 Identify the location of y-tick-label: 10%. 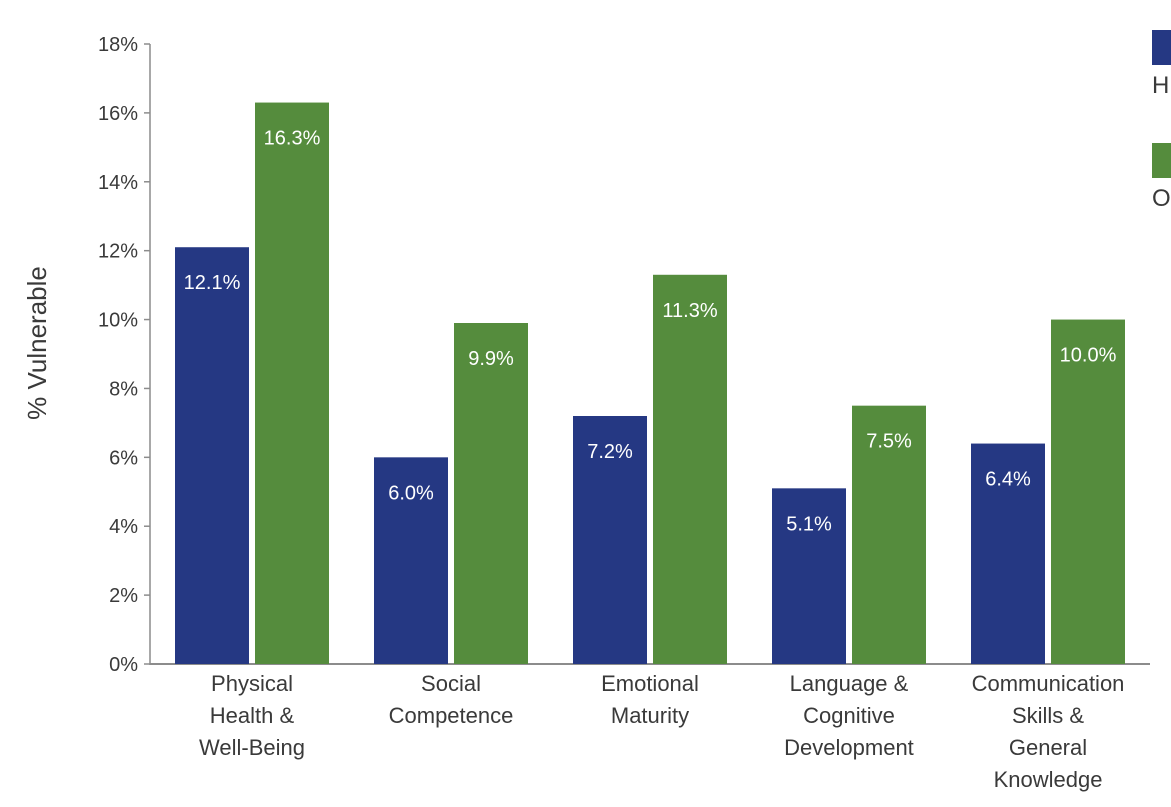
(118, 321).